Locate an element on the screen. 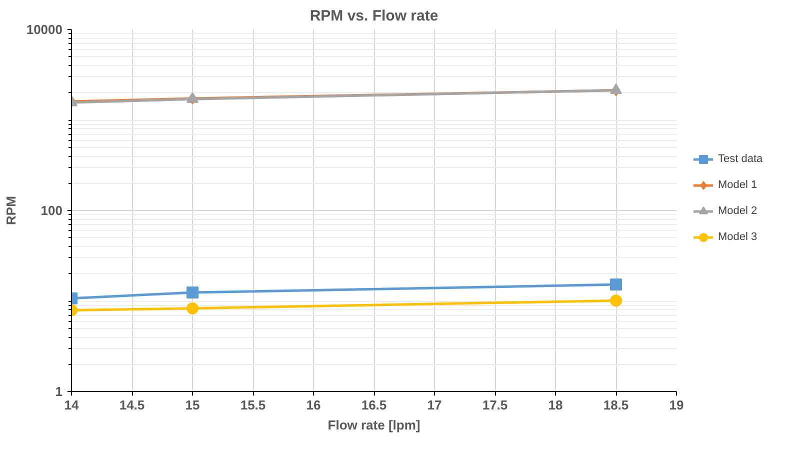 The image size is (805, 471). chart-title: RPM vs. Flow rate is located at coordinates (374, 16).